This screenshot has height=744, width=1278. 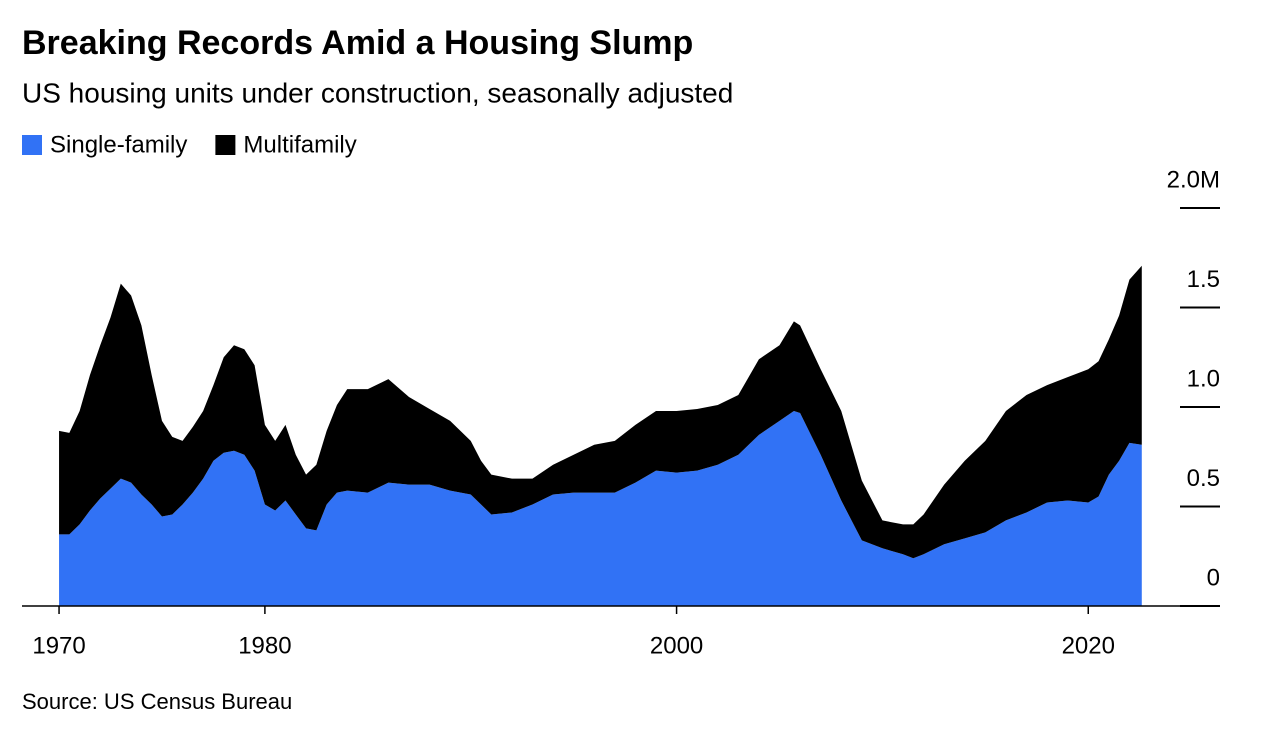 I want to click on y-tick-label: 1.0, so click(x=1203, y=378).